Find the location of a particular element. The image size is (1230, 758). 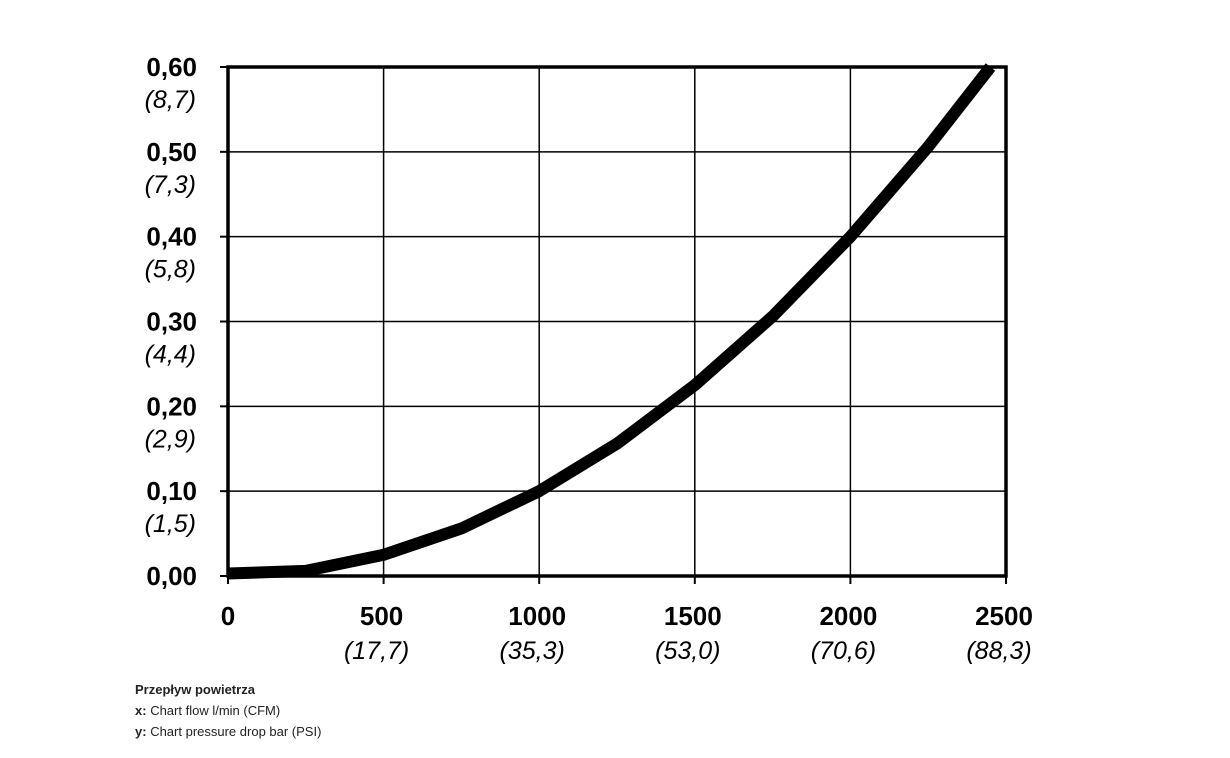

y-tick-label: 0,60 is located at coordinates (171, 67).